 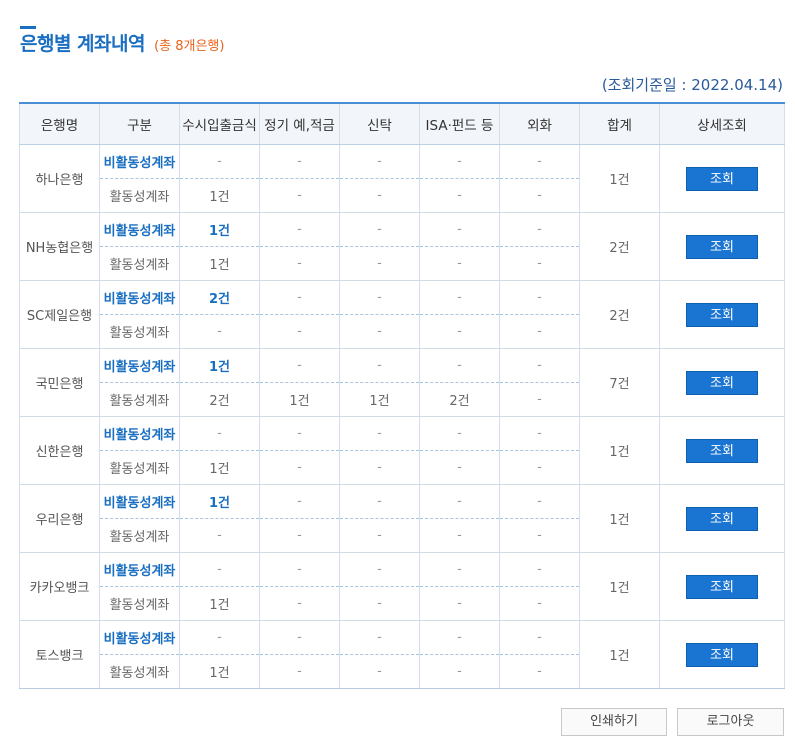 What do you see at coordinates (219, 123) in the screenshot?
I see `col-header-demand: 수시입출금식` at bounding box center [219, 123].